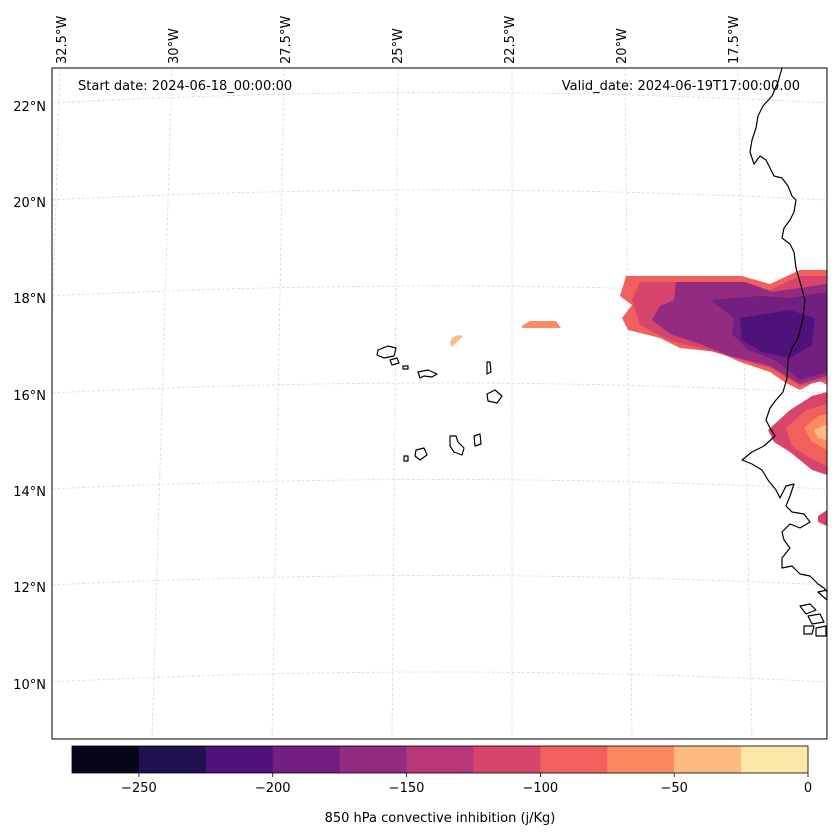 This screenshot has height=836, width=837. Describe the element at coordinates (494, 396) in the screenshot. I see `island-boa-vista` at that location.